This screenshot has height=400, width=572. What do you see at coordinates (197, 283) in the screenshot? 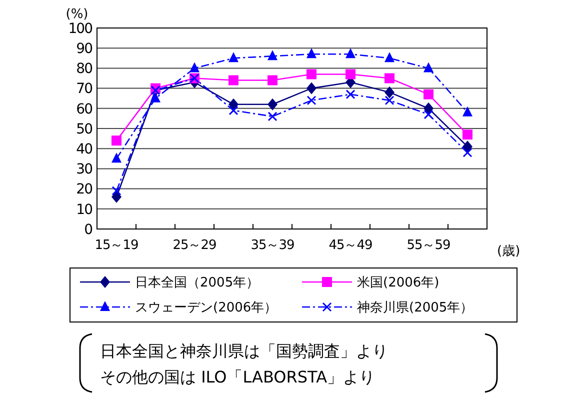
I see `legend-label: 日本全国（2005年）` at bounding box center [197, 283].